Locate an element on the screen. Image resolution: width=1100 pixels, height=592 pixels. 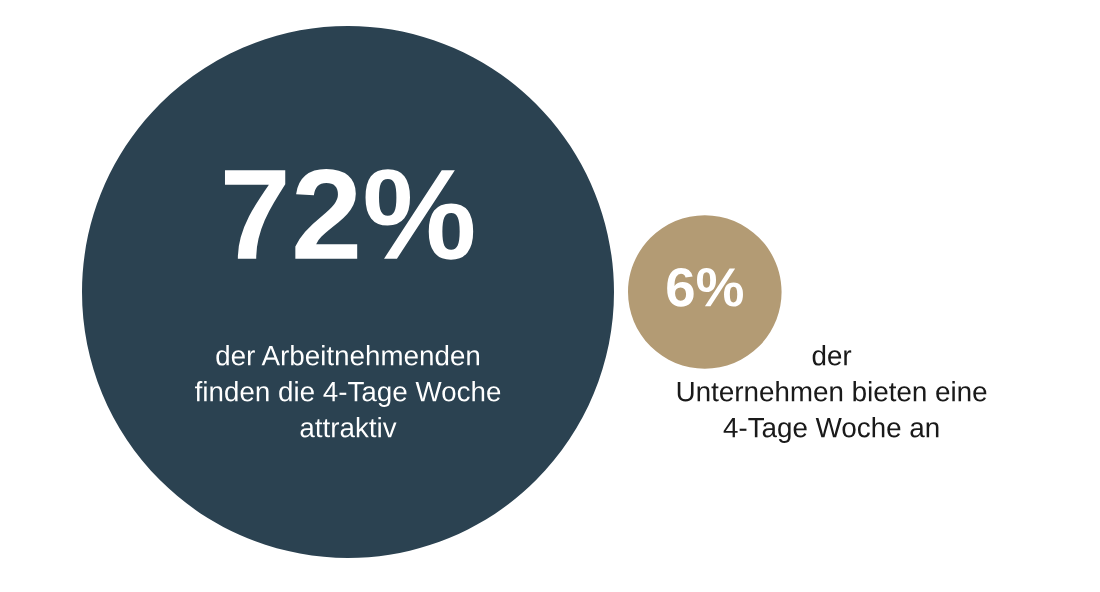
data-label: 72% is located at coordinates (349, 214).